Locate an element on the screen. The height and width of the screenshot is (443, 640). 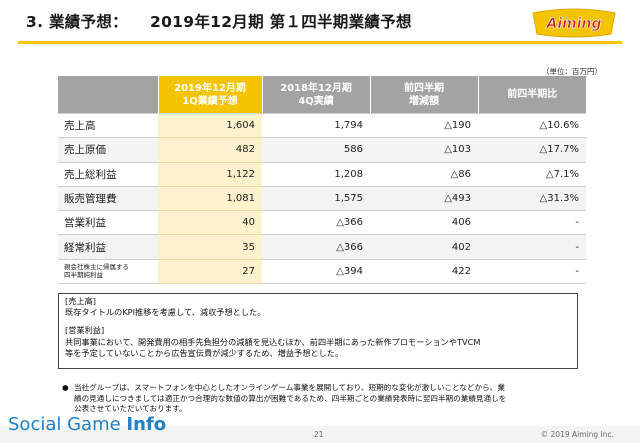
table-row: 営業利益 40 △366 406 - is located at coordinates (322, 223).